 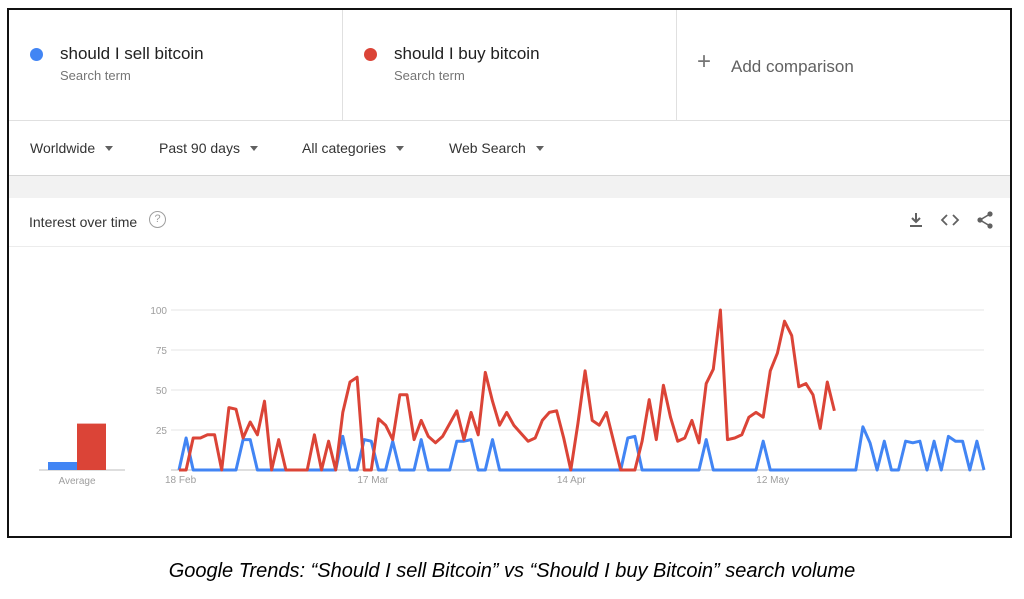 What do you see at coordinates (199, 148) in the screenshot?
I see `period-filter-label: Past 90 days` at bounding box center [199, 148].